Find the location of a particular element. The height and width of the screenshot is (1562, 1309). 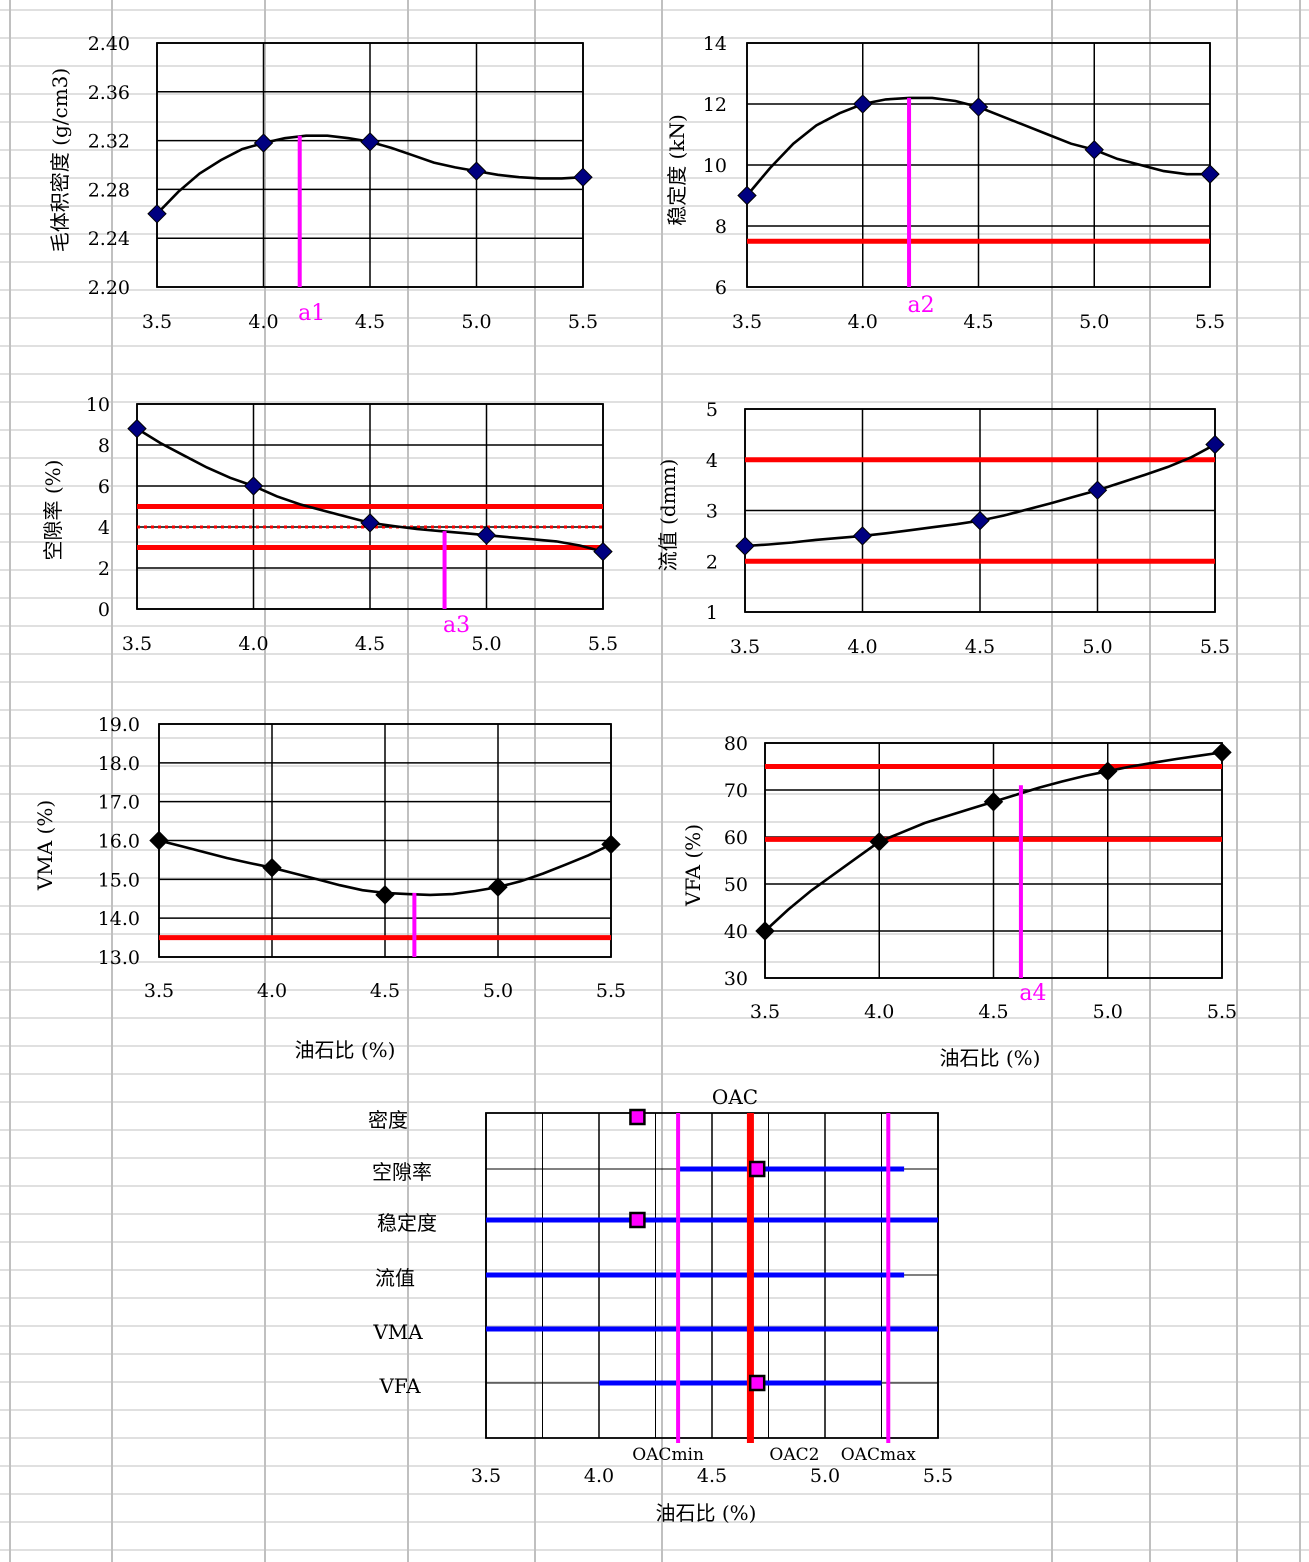

flow-ytick-label: 1 is located at coordinates (712, 613).